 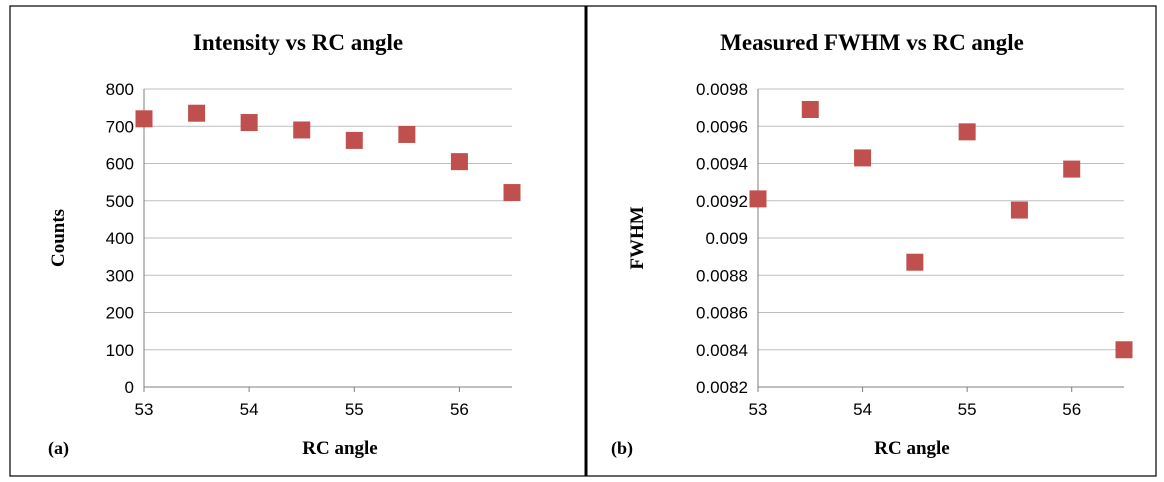 What do you see at coordinates (722, 313) in the screenshot?
I see `y-tick-label: 0.0086` at bounding box center [722, 313].